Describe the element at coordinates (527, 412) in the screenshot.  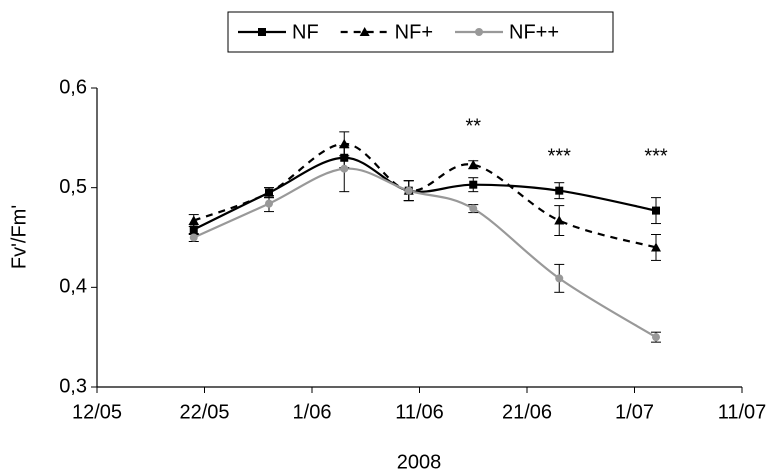
I see `x-tick-label: 21/06` at that location.